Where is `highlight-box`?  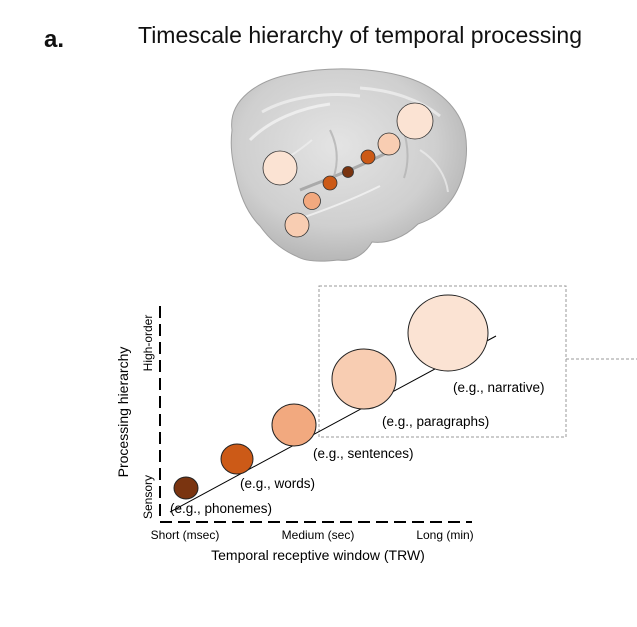 highlight-box is located at coordinates (442, 361).